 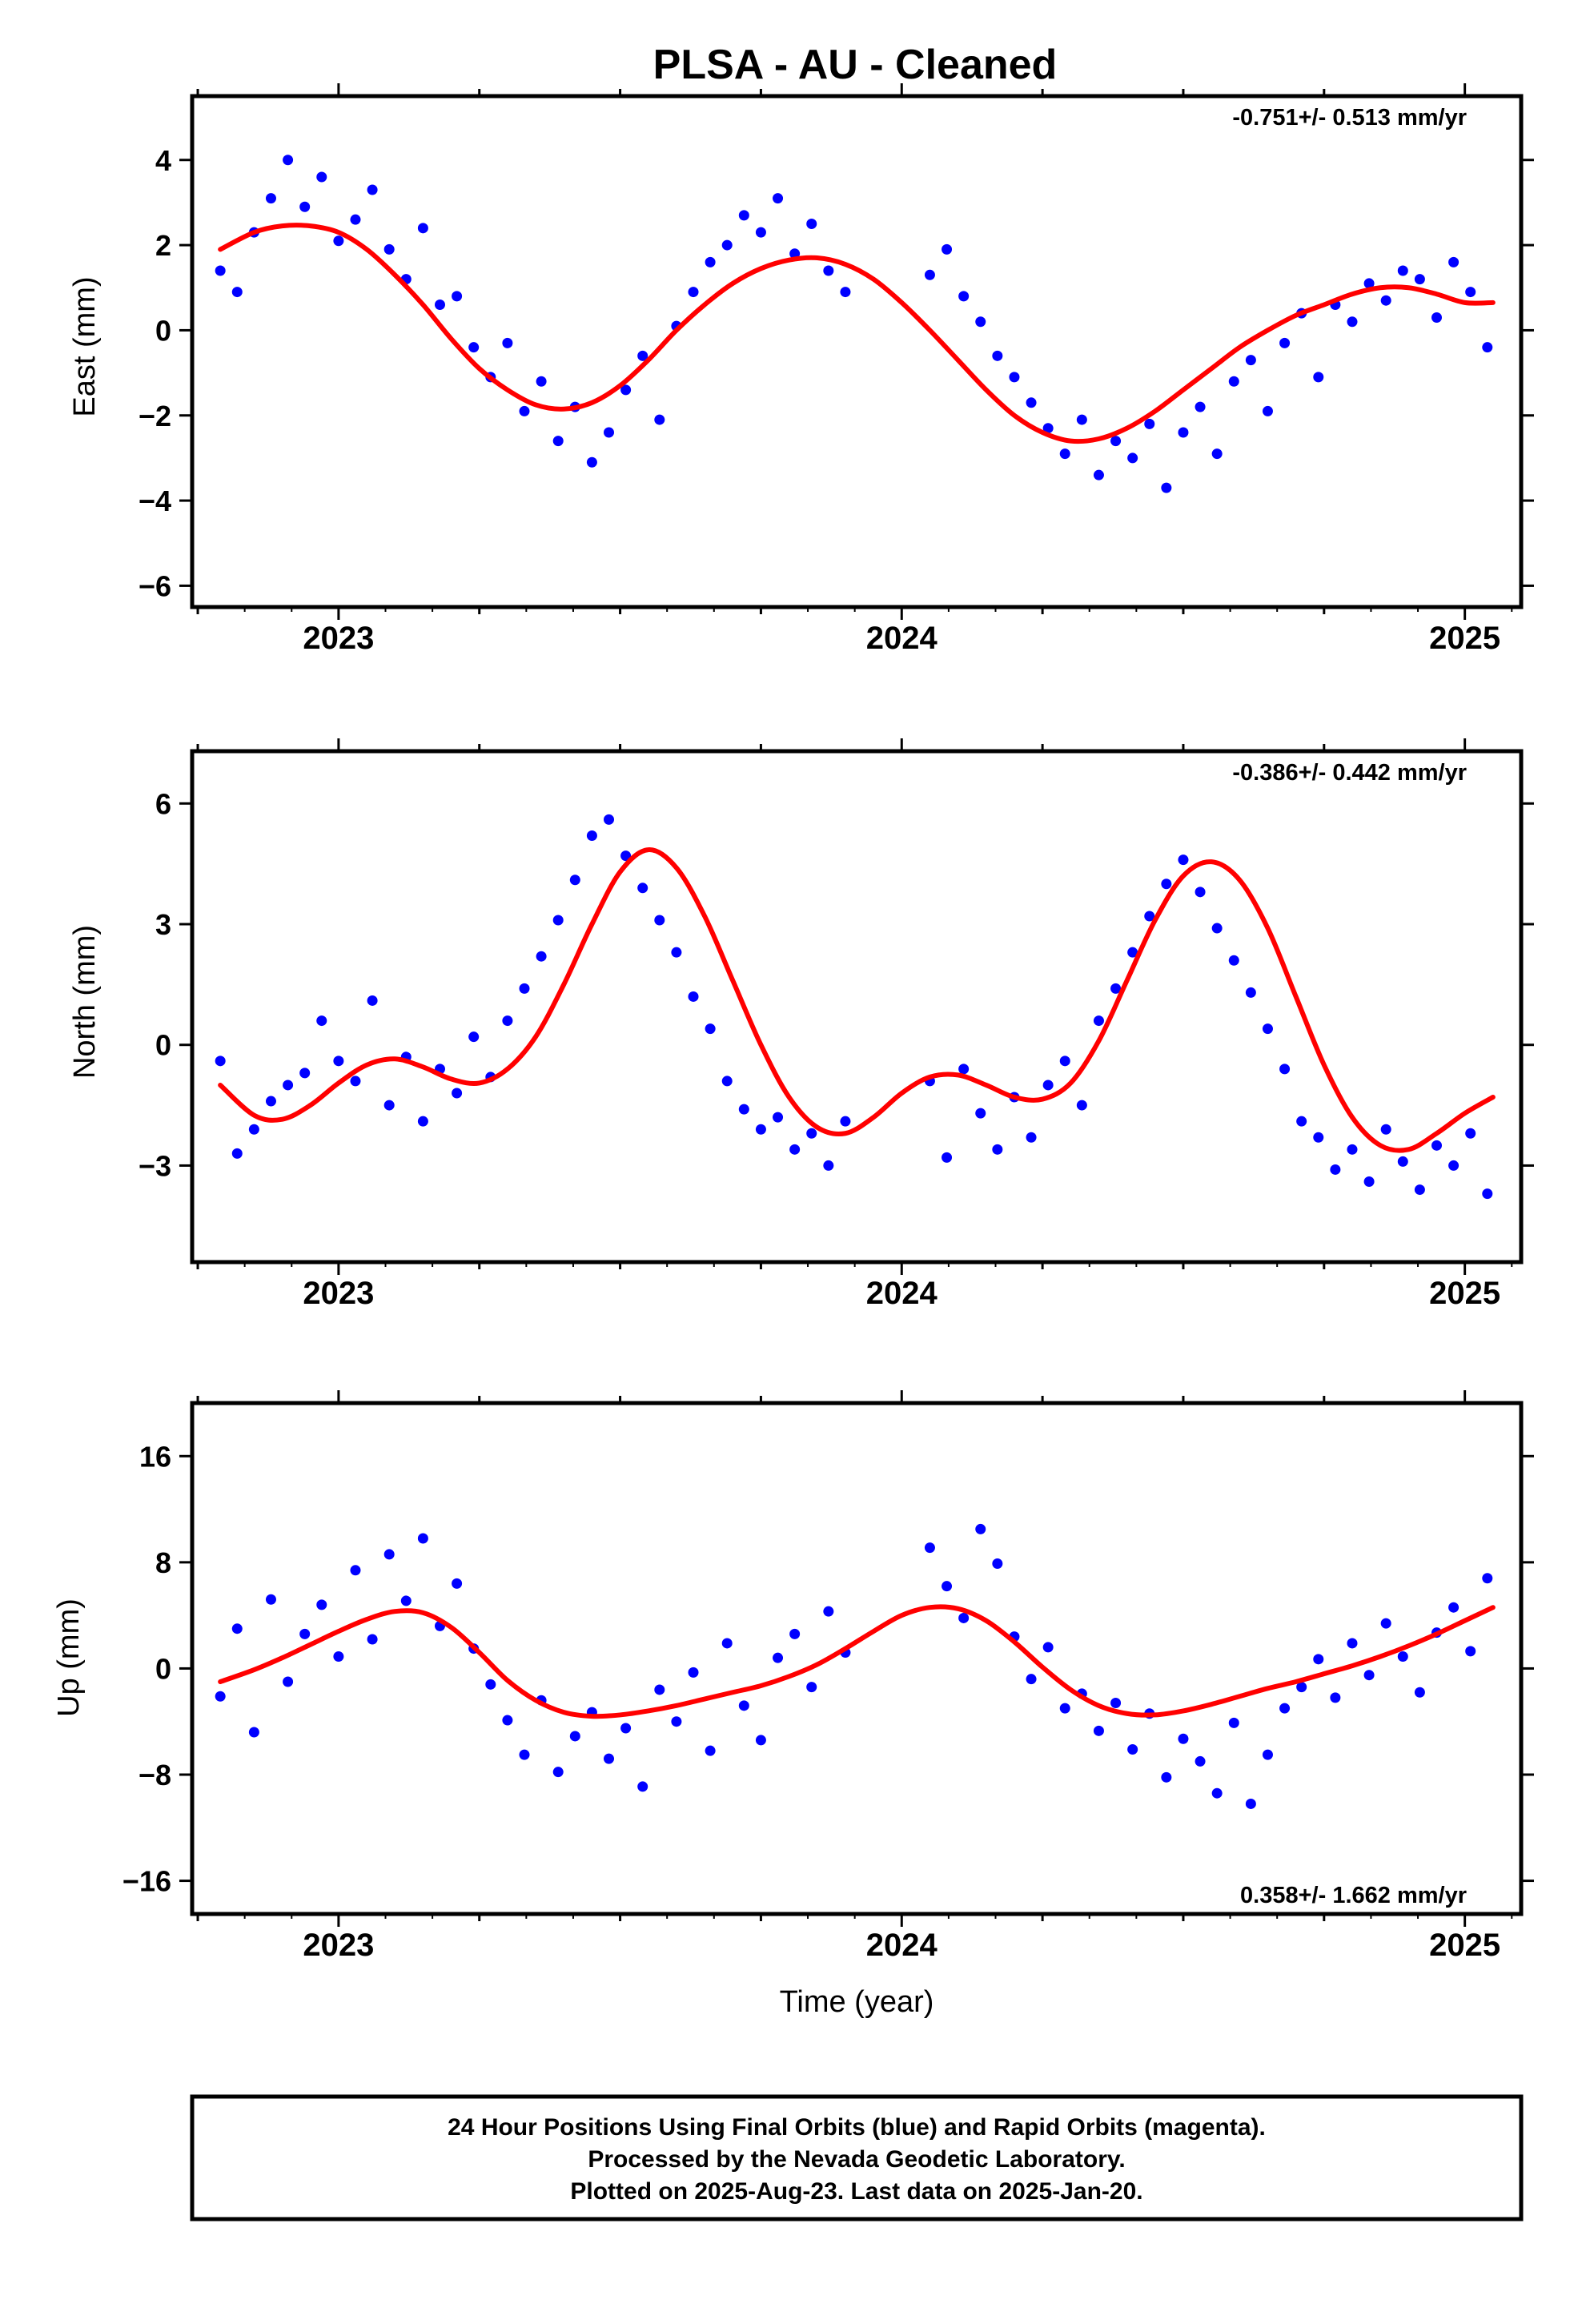 What do you see at coordinates (163, 1562) in the screenshot?
I see `up-y-tick-label: 8` at bounding box center [163, 1562].